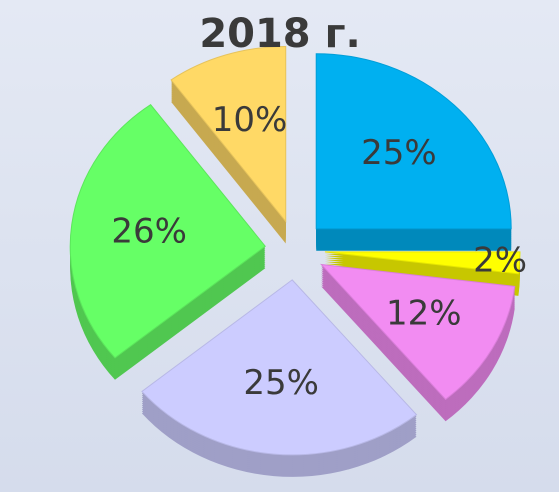  I want to click on data-label: 12%, so click(424, 314).